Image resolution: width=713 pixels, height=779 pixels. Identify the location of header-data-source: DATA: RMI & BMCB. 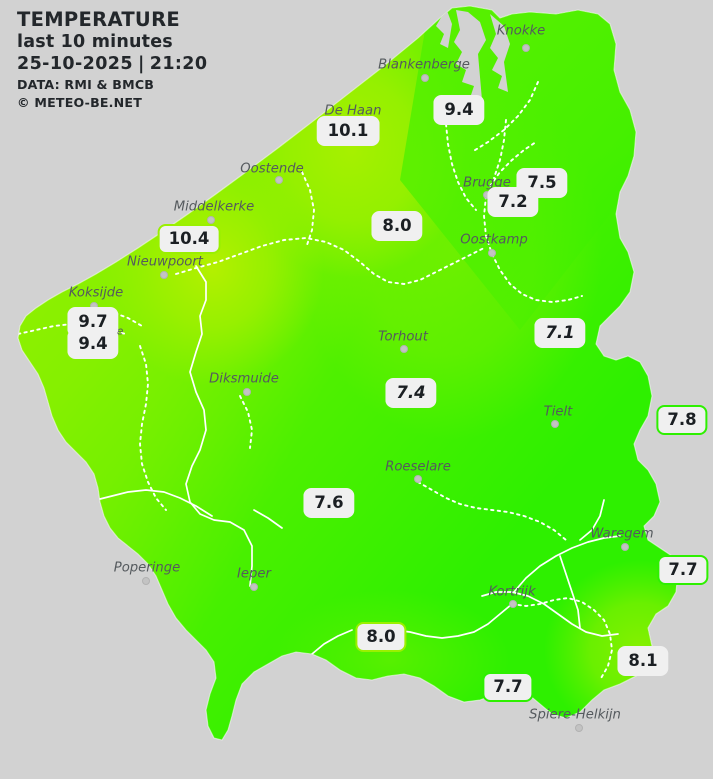
(86, 84).